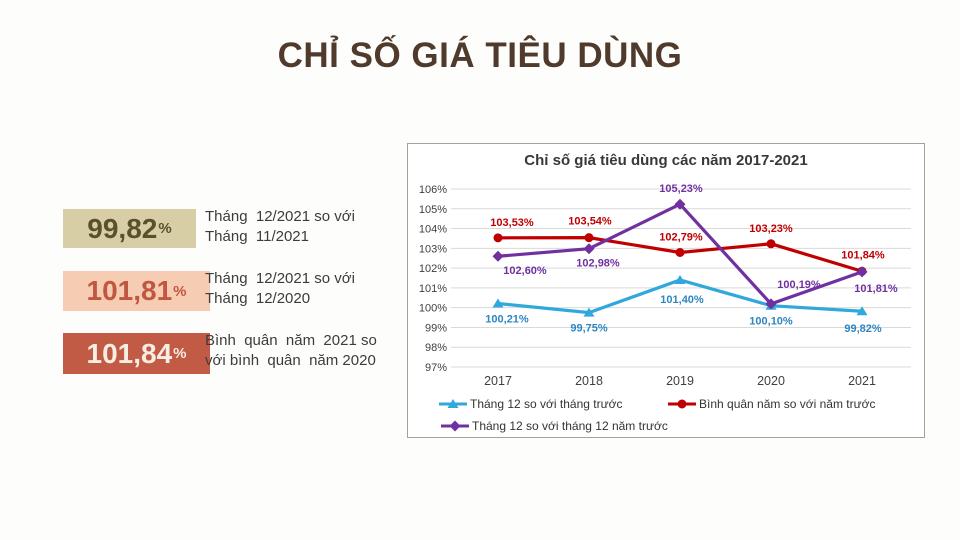 Image resolution: width=960 pixels, height=540 pixels. Describe the element at coordinates (525, 271) in the screenshot. I see `data-label: 102,60%` at that location.